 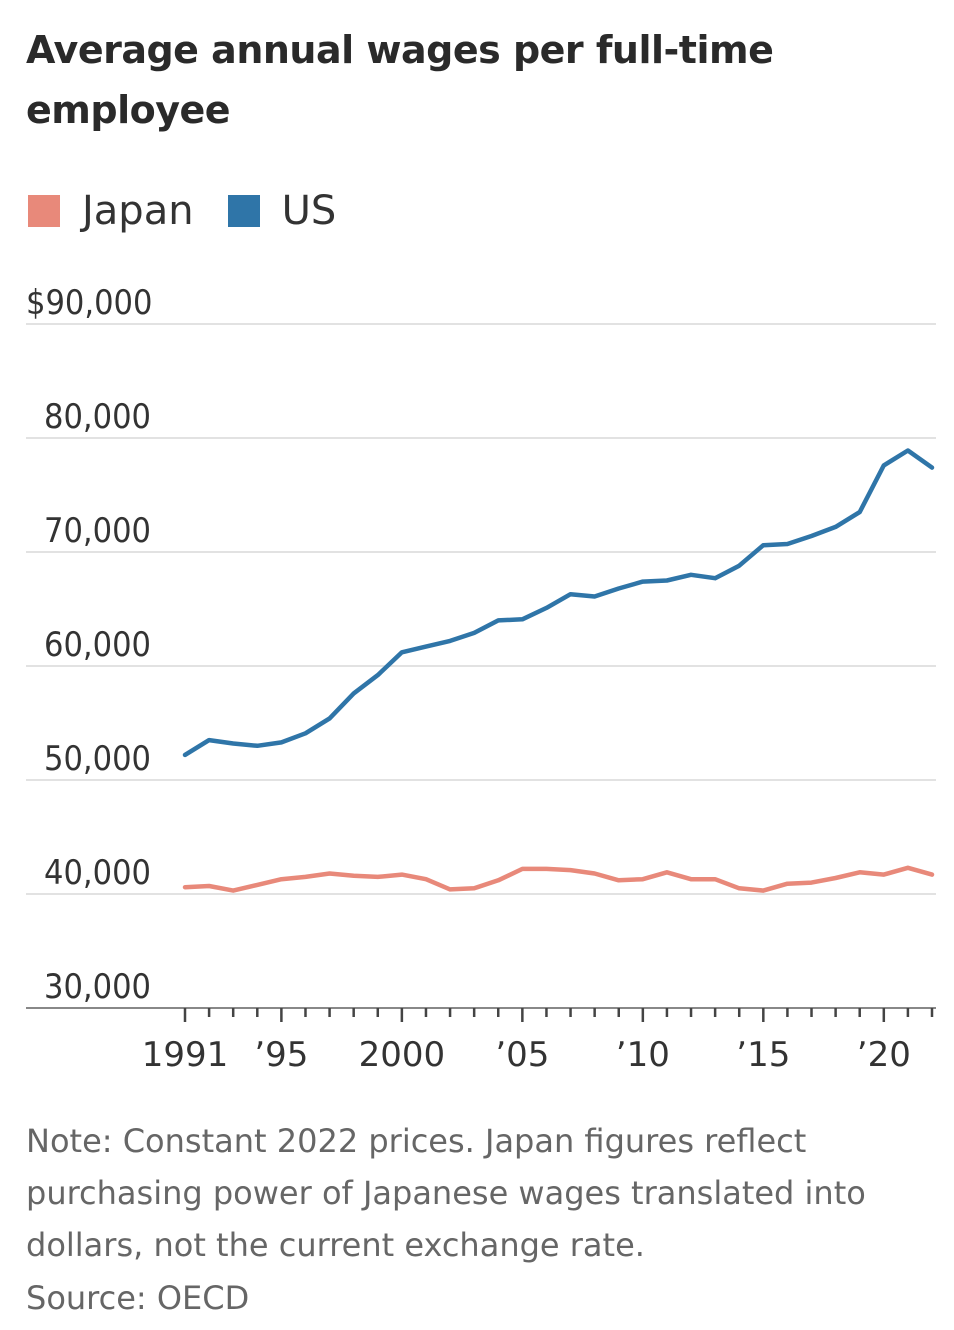 What do you see at coordinates (281, 1055) in the screenshot?
I see `x-tick-label: ’95` at bounding box center [281, 1055].